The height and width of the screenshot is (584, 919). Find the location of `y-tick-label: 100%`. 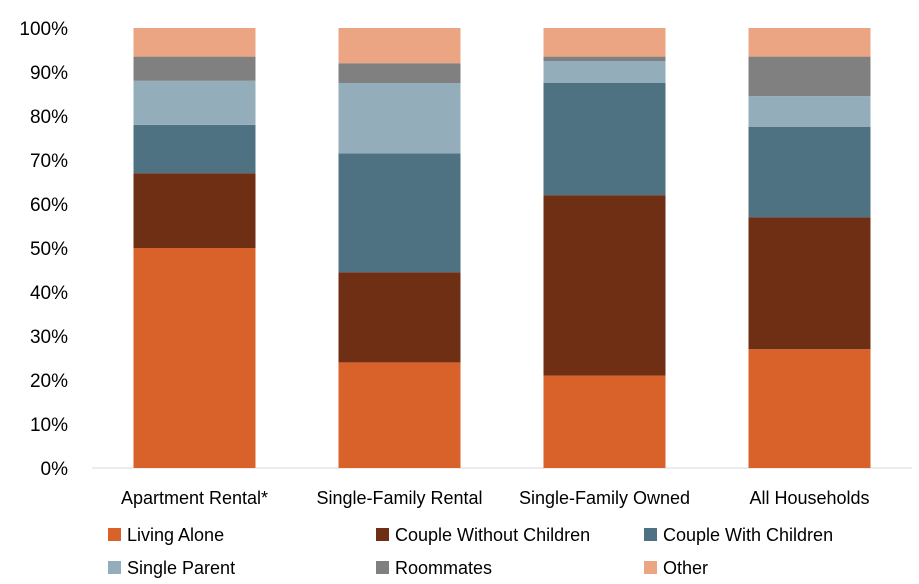

y-tick-label: 100% is located at coordinates (43, 29).